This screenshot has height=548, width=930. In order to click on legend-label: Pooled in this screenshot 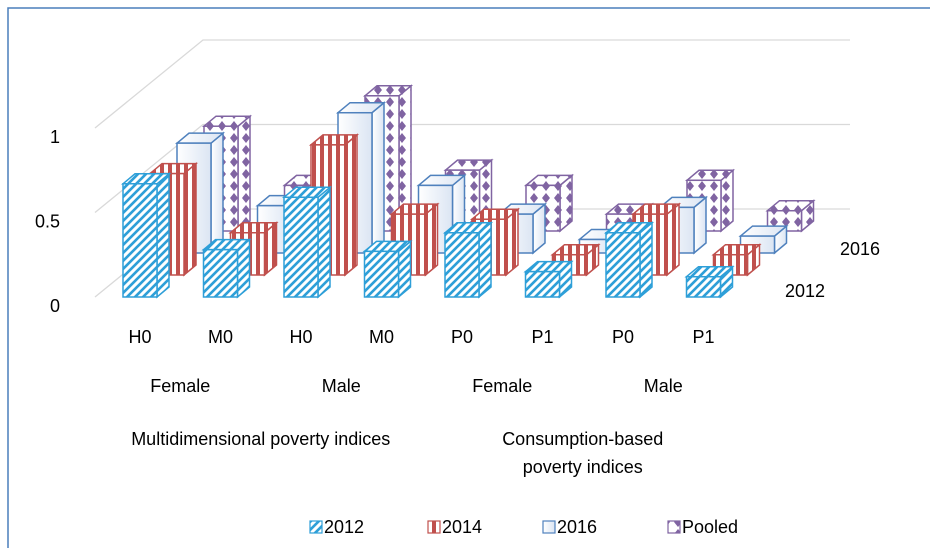, I will do `click(710, 527)`.